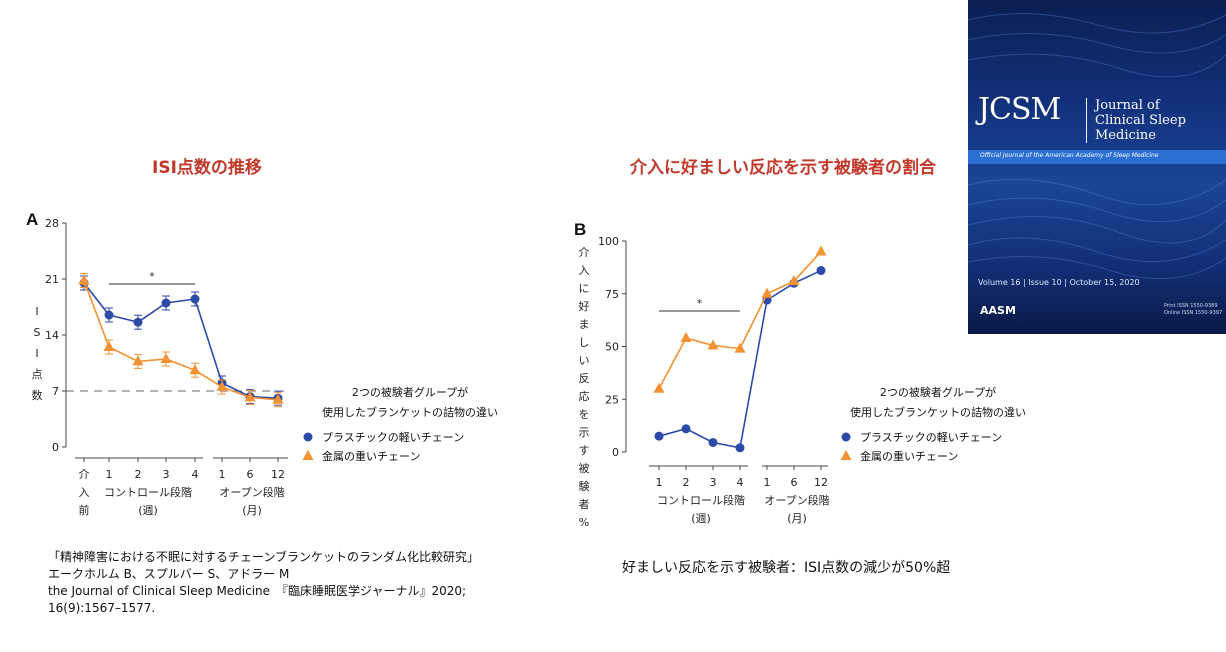 This screenshot has height=652, width=1226. What do you see at coordinates (584, 306) in the screenshot?
I see `y-axis-label-char: 好` at bounding box center [584, 306].